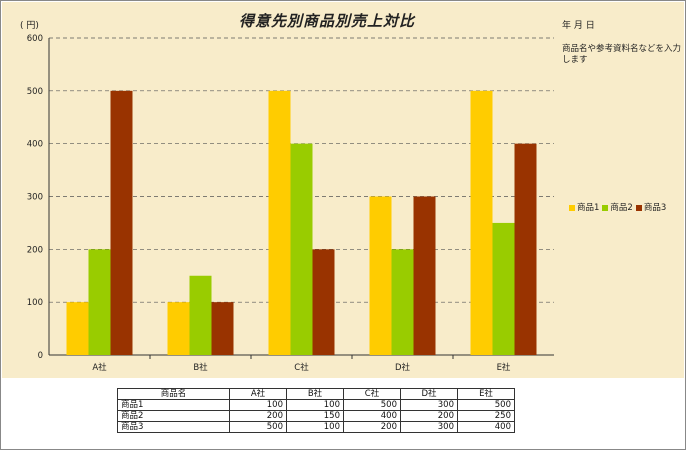  What do you see at coordinates (99, 367) in the screenshot?
I see `x-tick-label: A社` at bounding box center [99, 367].